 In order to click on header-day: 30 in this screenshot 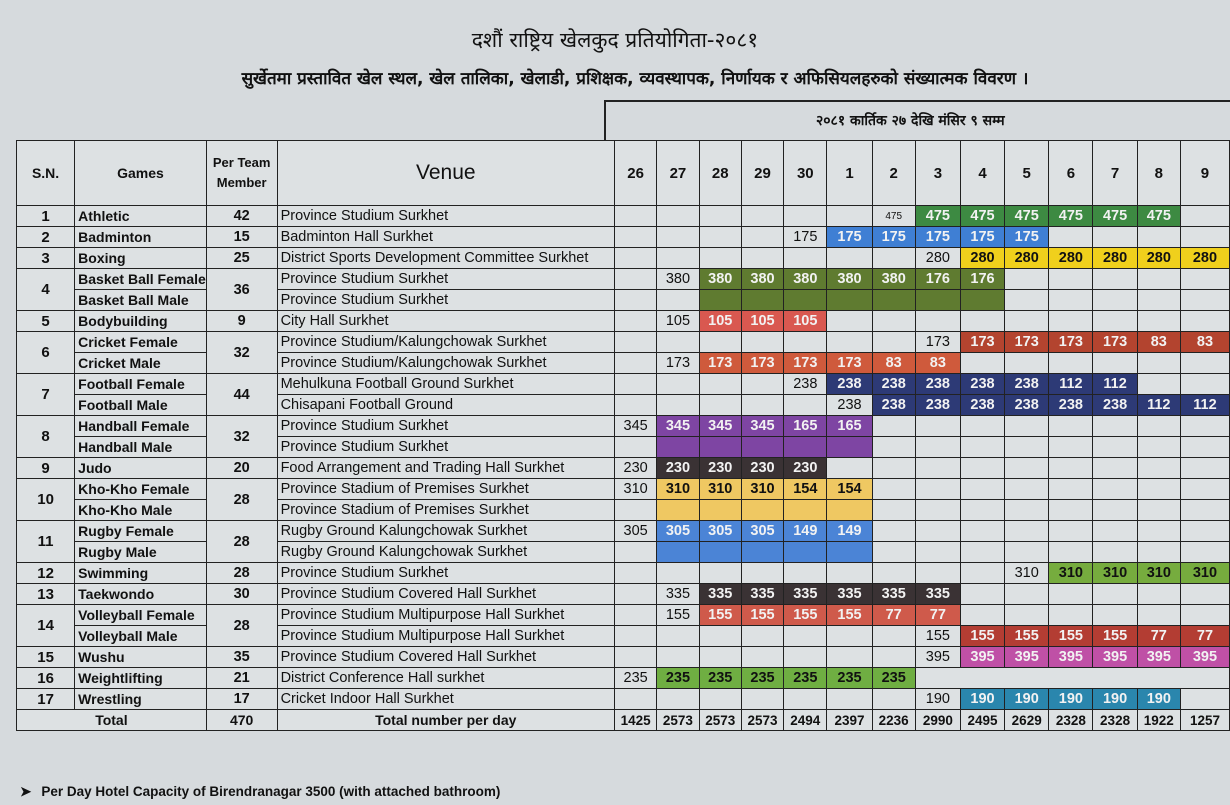, I will do `click(805, 173)`.